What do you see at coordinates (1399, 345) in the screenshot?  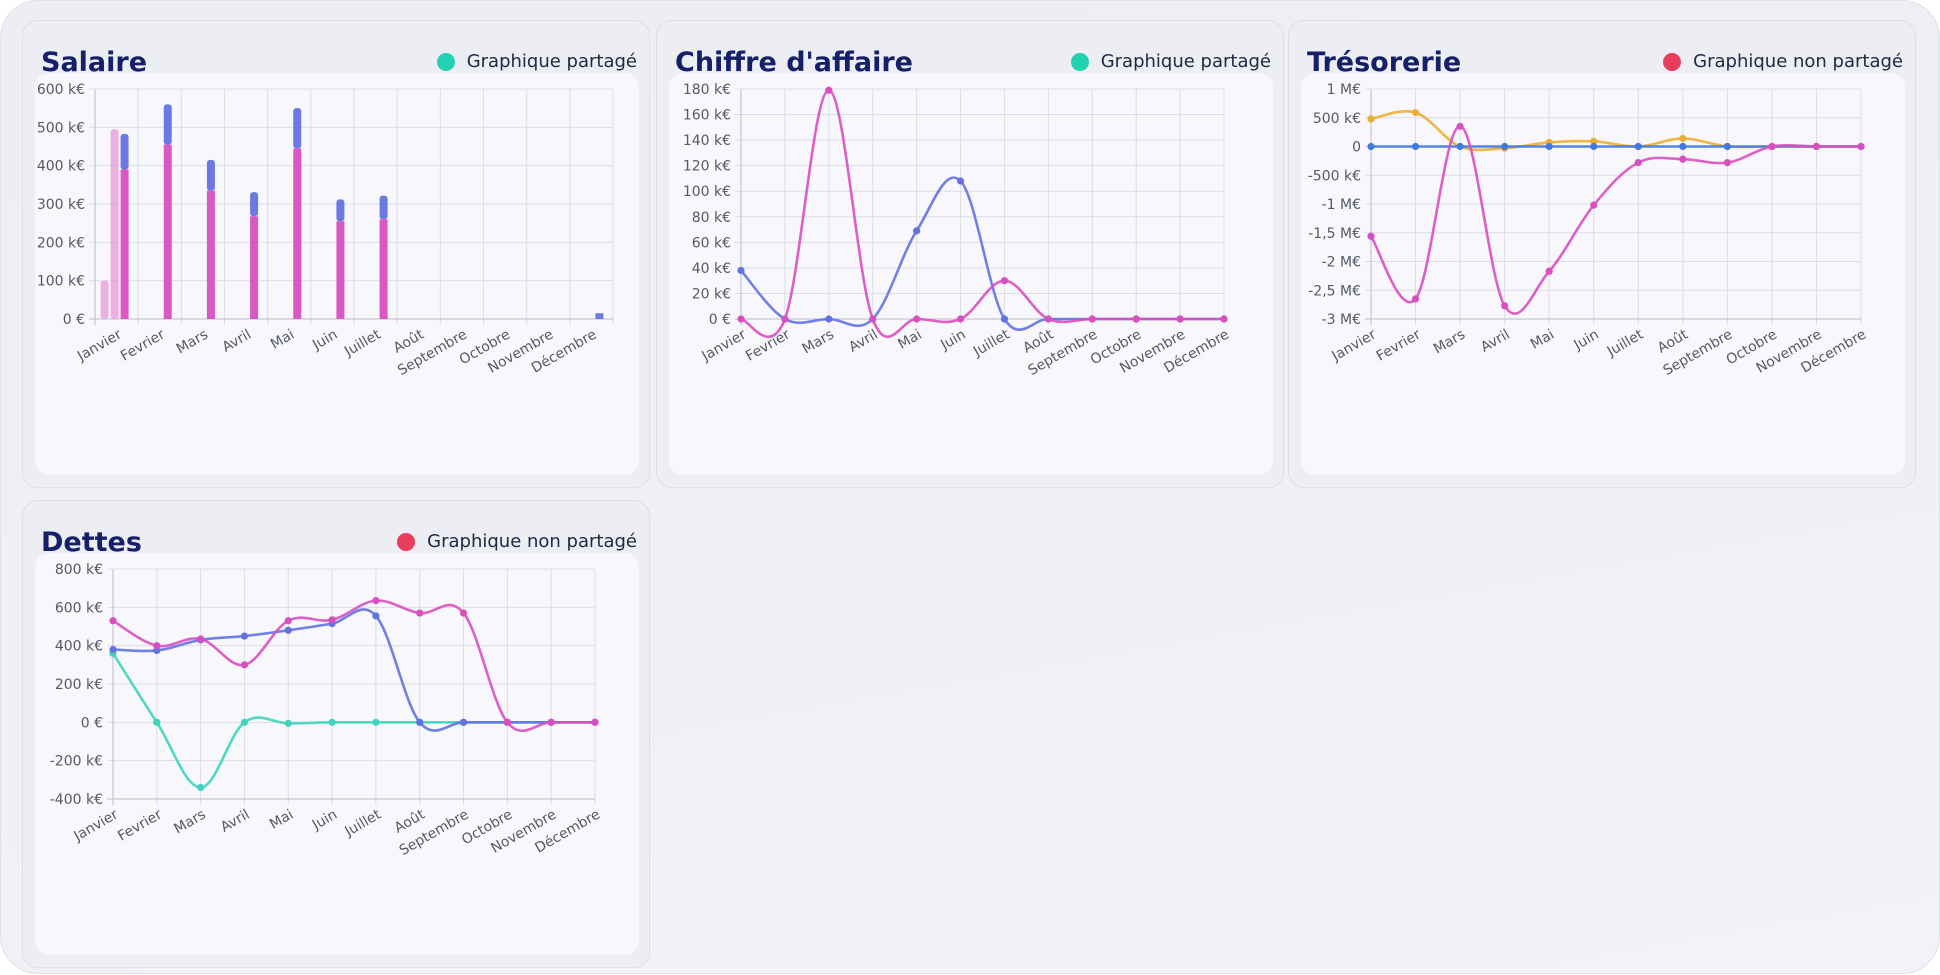 I see `x-tick-label: Fevrier` at bounding box center [1399, 345].